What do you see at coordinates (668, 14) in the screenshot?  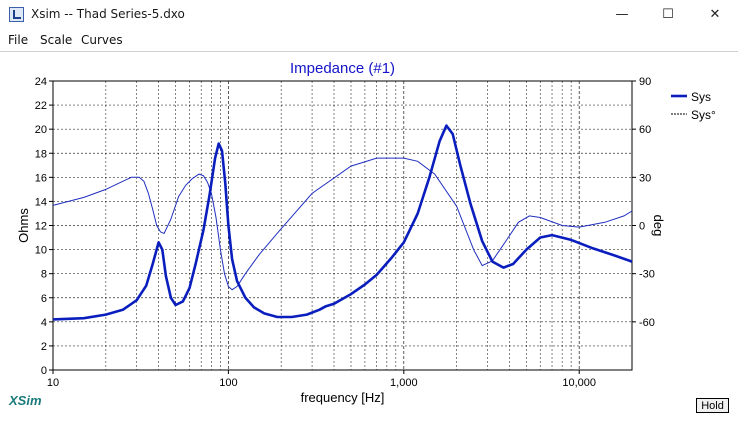 I see `maximize-button: ☐` at bounding box center [668, 14].